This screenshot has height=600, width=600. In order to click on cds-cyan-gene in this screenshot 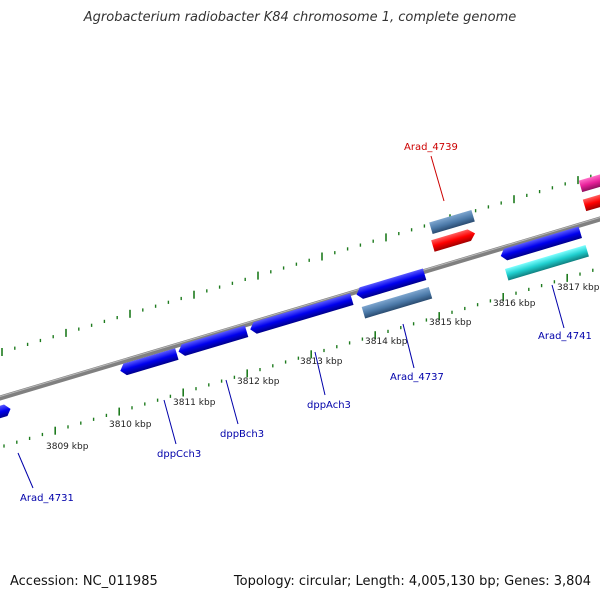, I will do `click(546, 262)`.